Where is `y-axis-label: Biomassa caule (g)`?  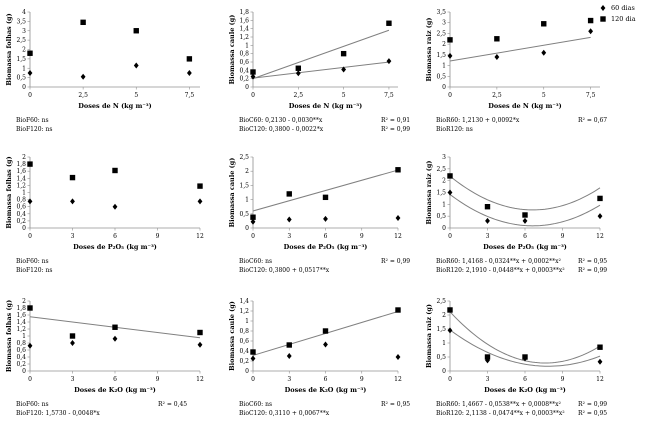
y-axis-label: Biomassa caule (g) is located at coordinates (232, 193).